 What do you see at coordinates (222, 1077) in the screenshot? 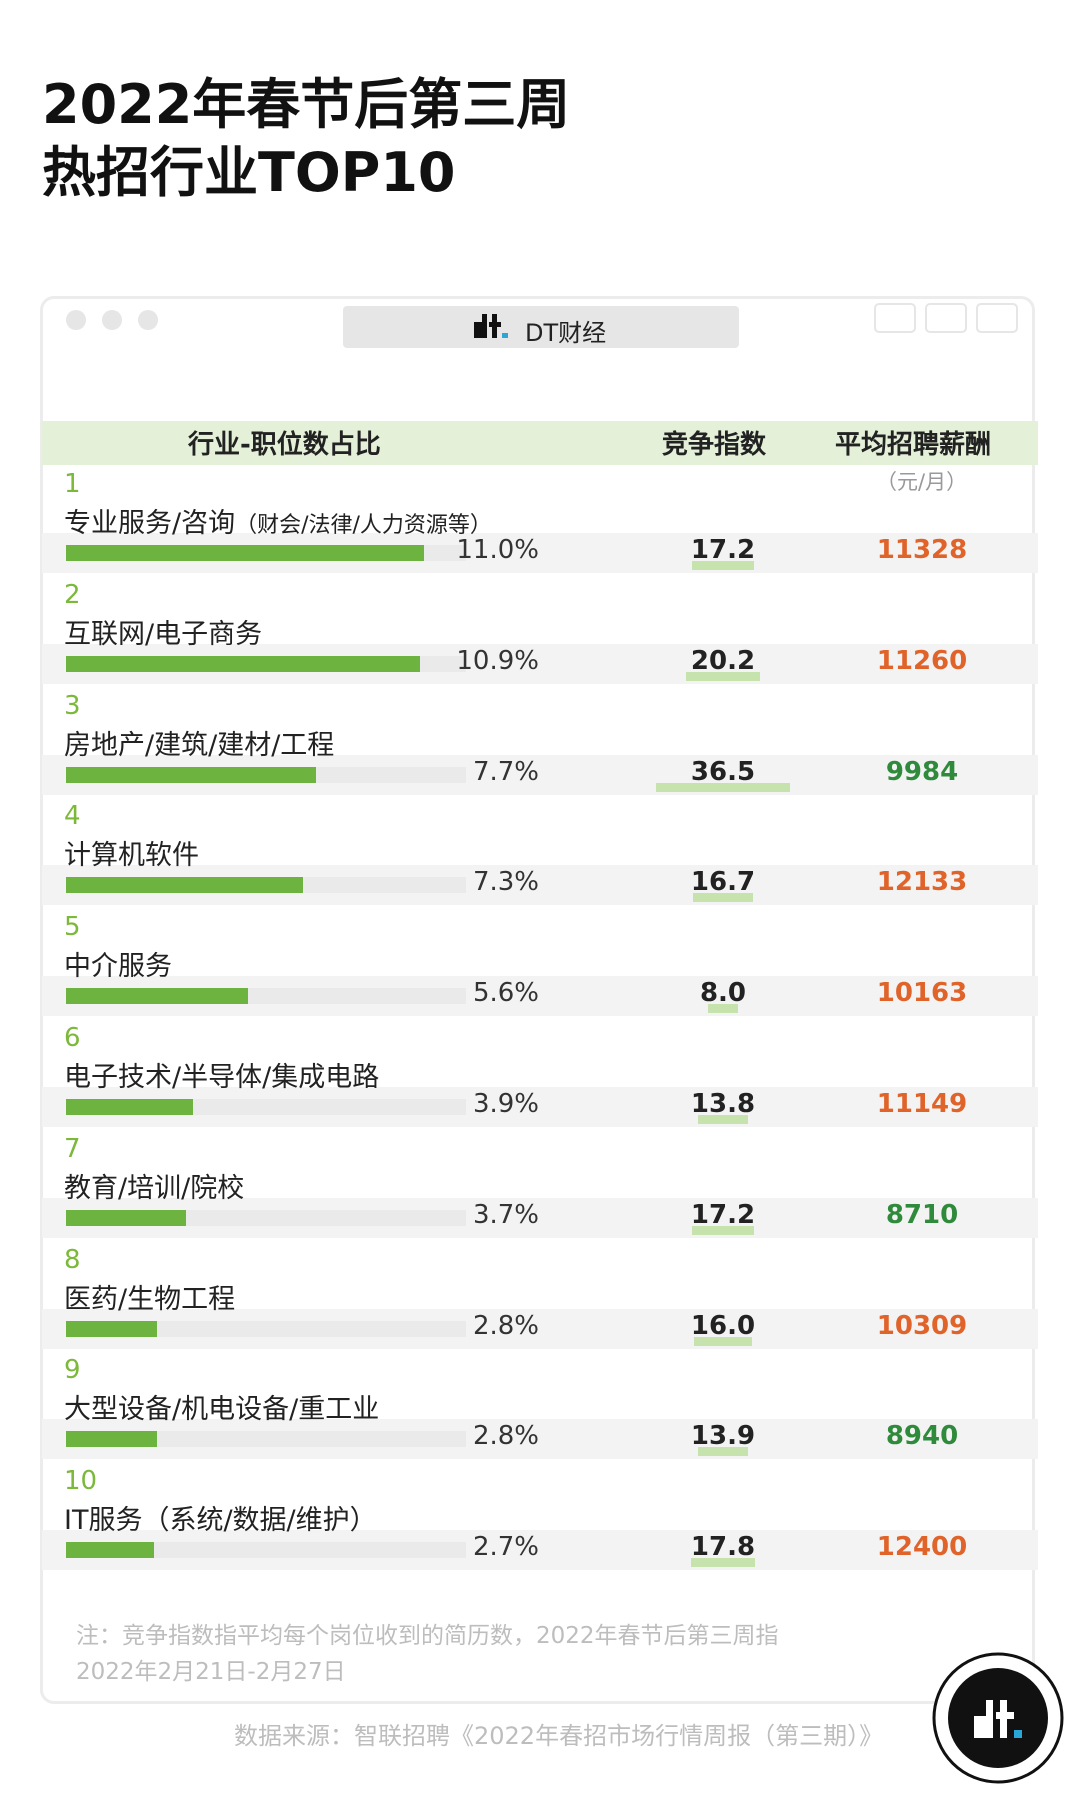
I see `industry: 电子技术/半导体/集成电路` at bounding box center [222, 1077].